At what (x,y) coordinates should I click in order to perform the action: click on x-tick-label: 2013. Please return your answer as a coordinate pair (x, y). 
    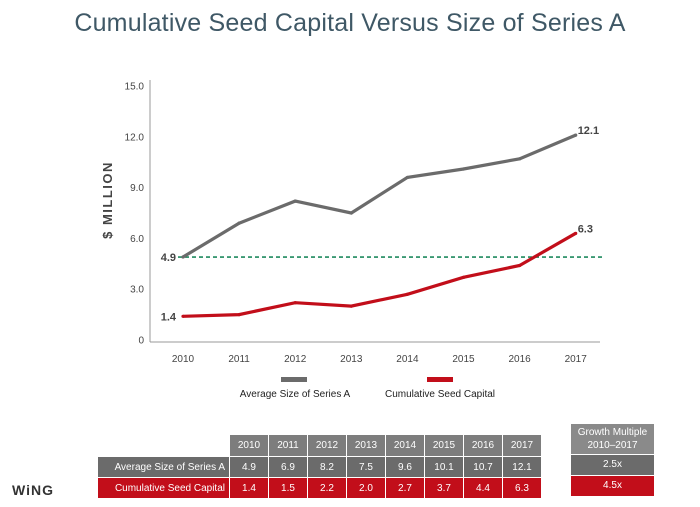
    Looking at the image, I should click on (351, 359).